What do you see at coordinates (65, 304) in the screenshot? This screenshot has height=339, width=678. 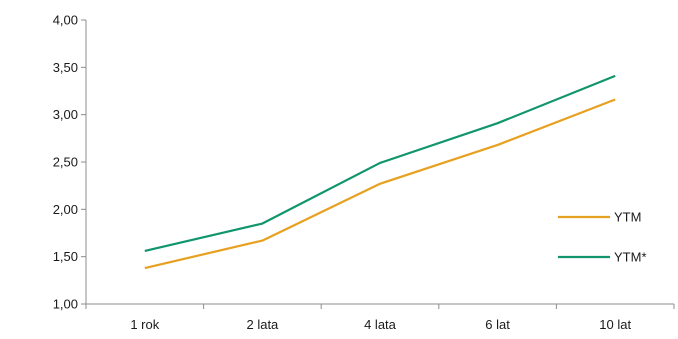 I see `y-tick-label: 1,00` at bounding box center [65, 304].